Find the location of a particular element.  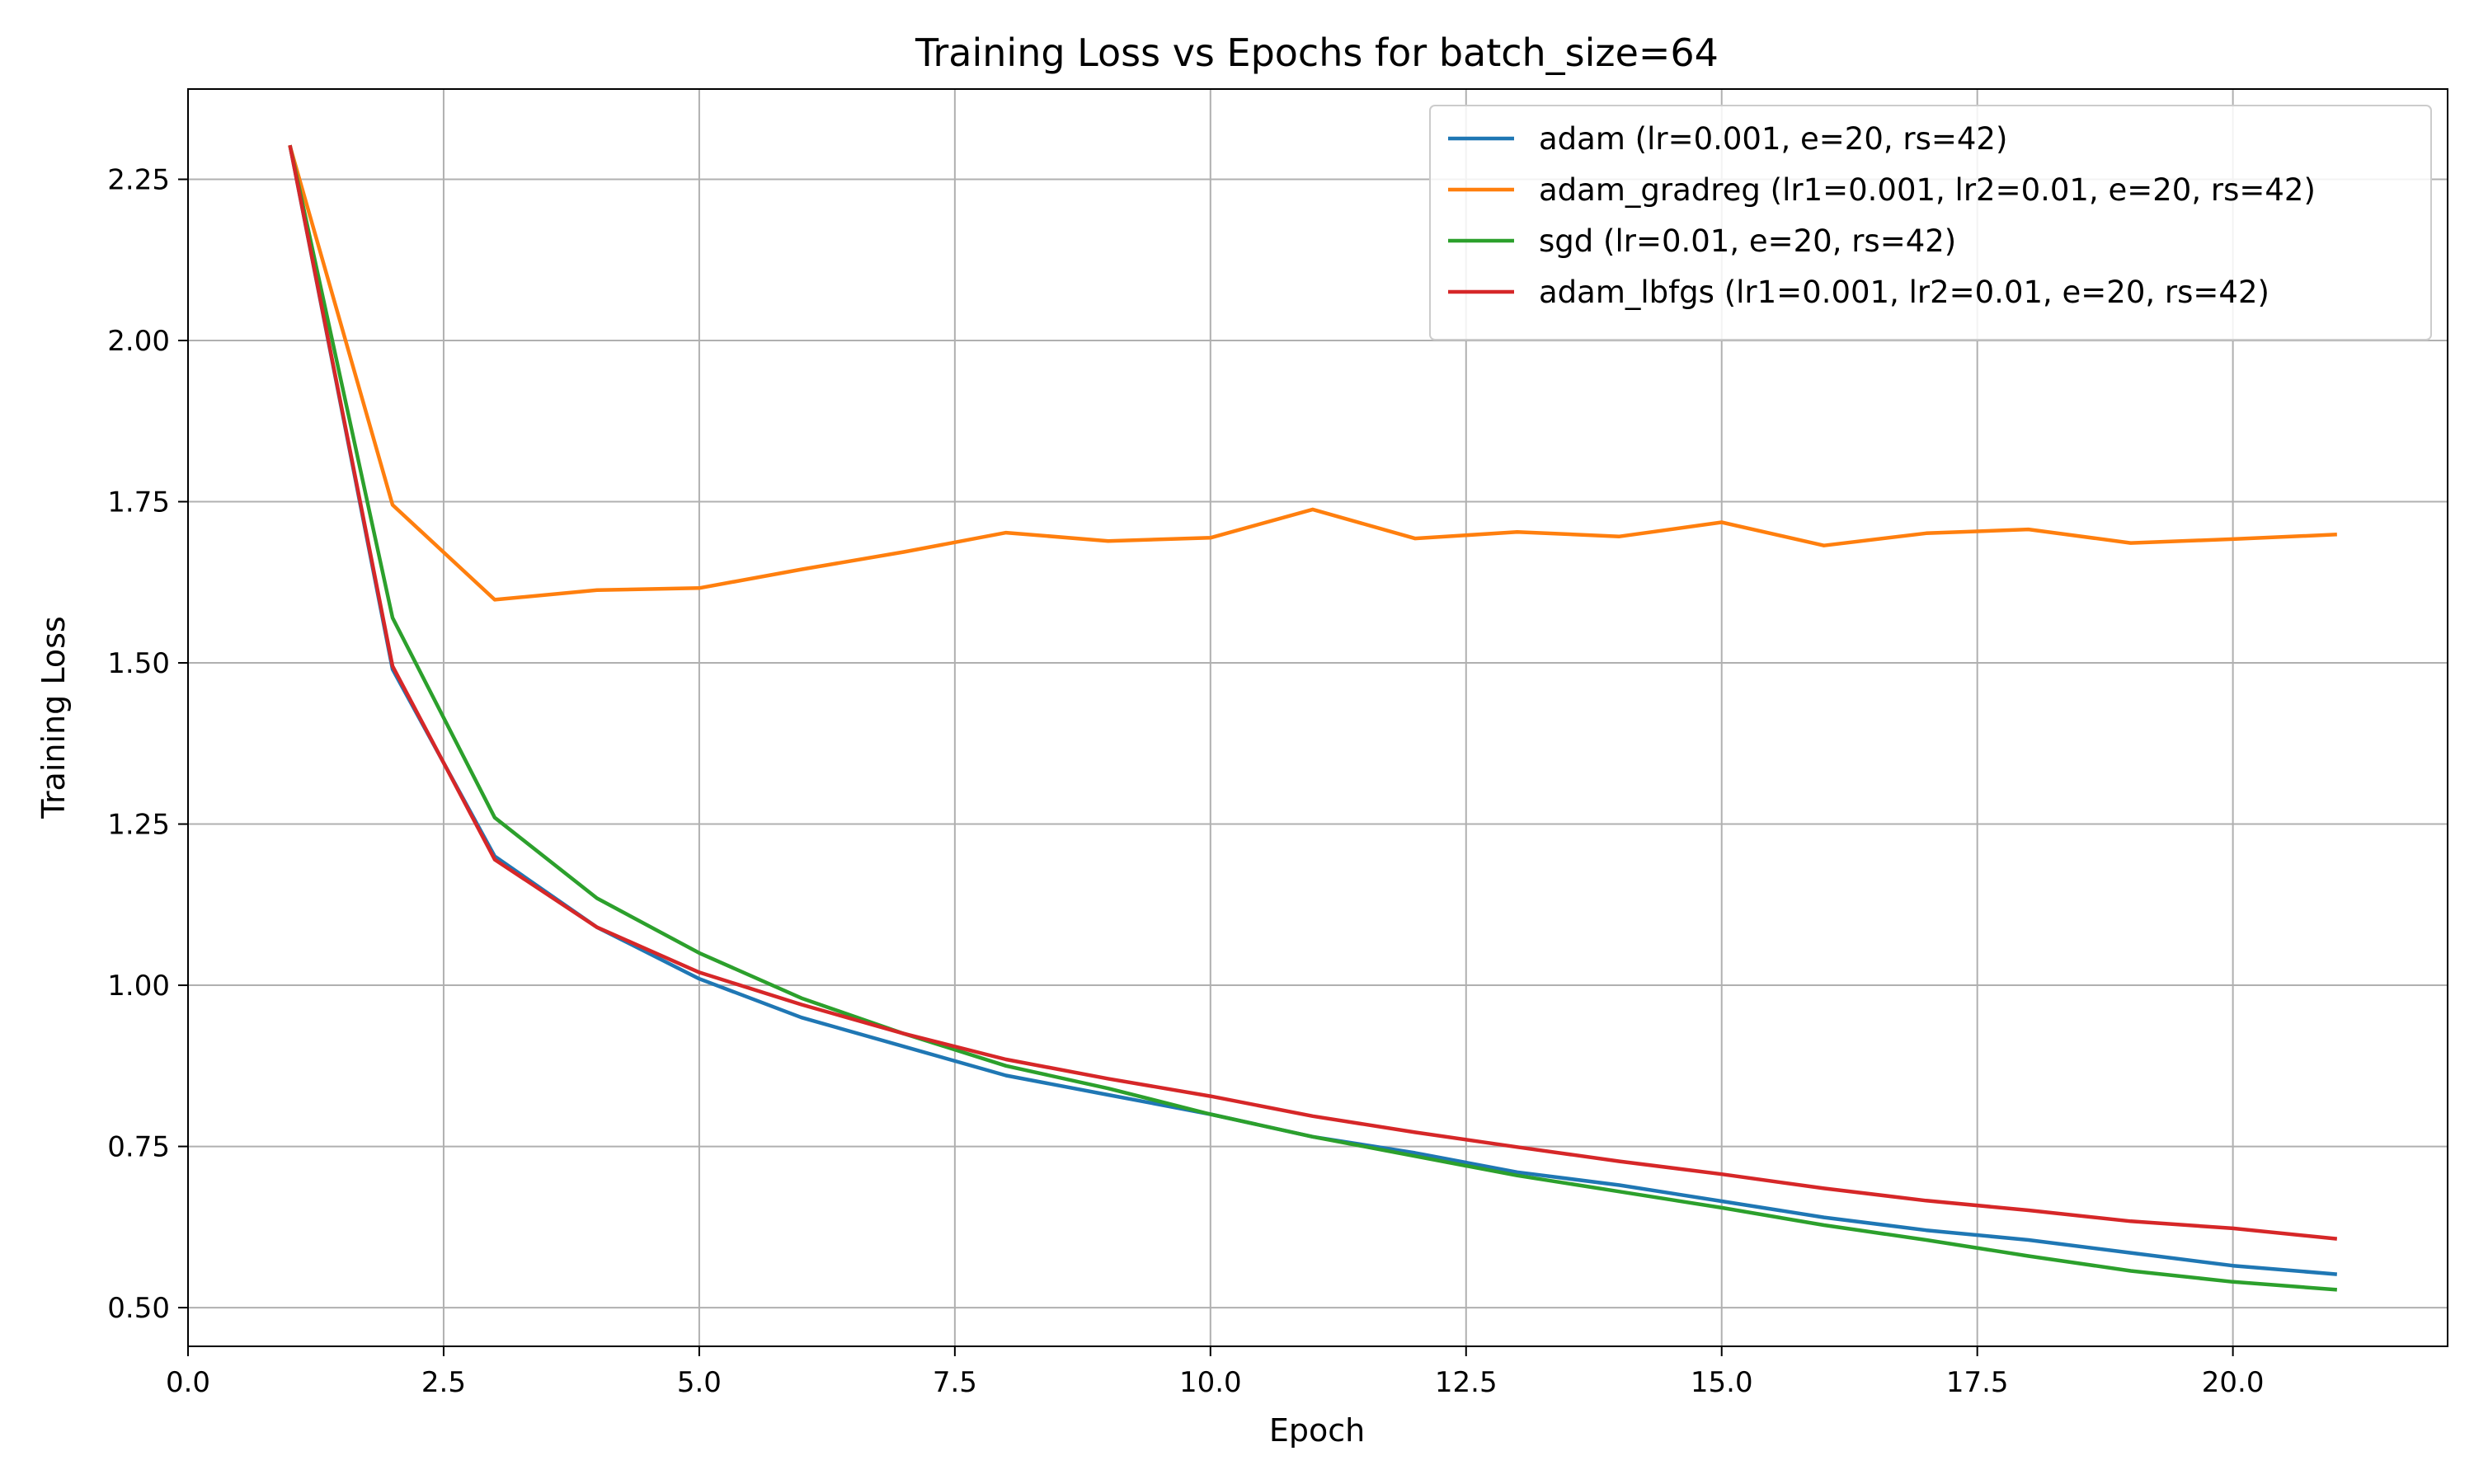

legend-box is located at coordinates (1930, 222).